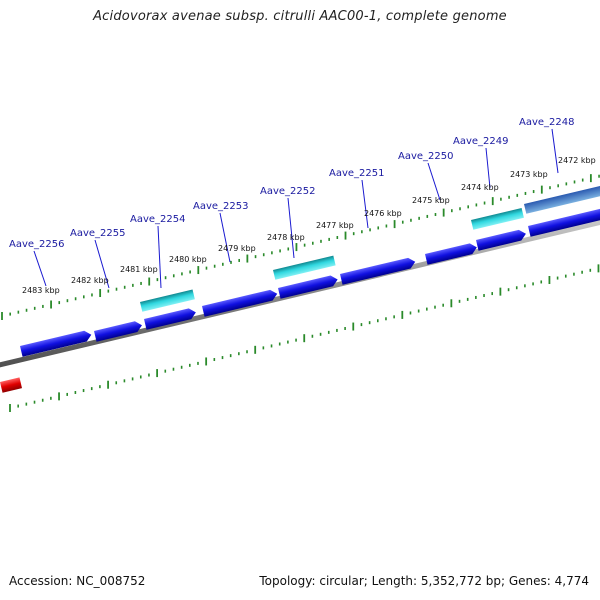 This screenshot has height=600, width=600. Describe the element at coordinates (426, 156) in the screenshot. I see `gene-label: Aave_2250` at that location.